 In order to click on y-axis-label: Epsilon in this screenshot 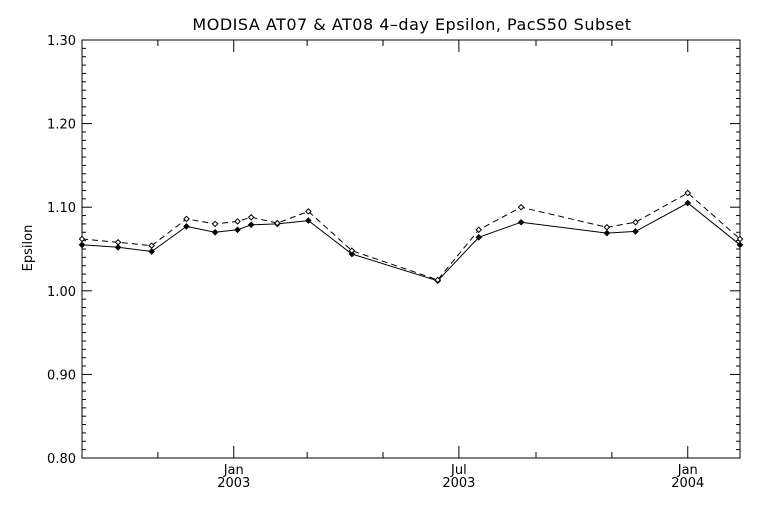, I will do `click(28, 248)`.